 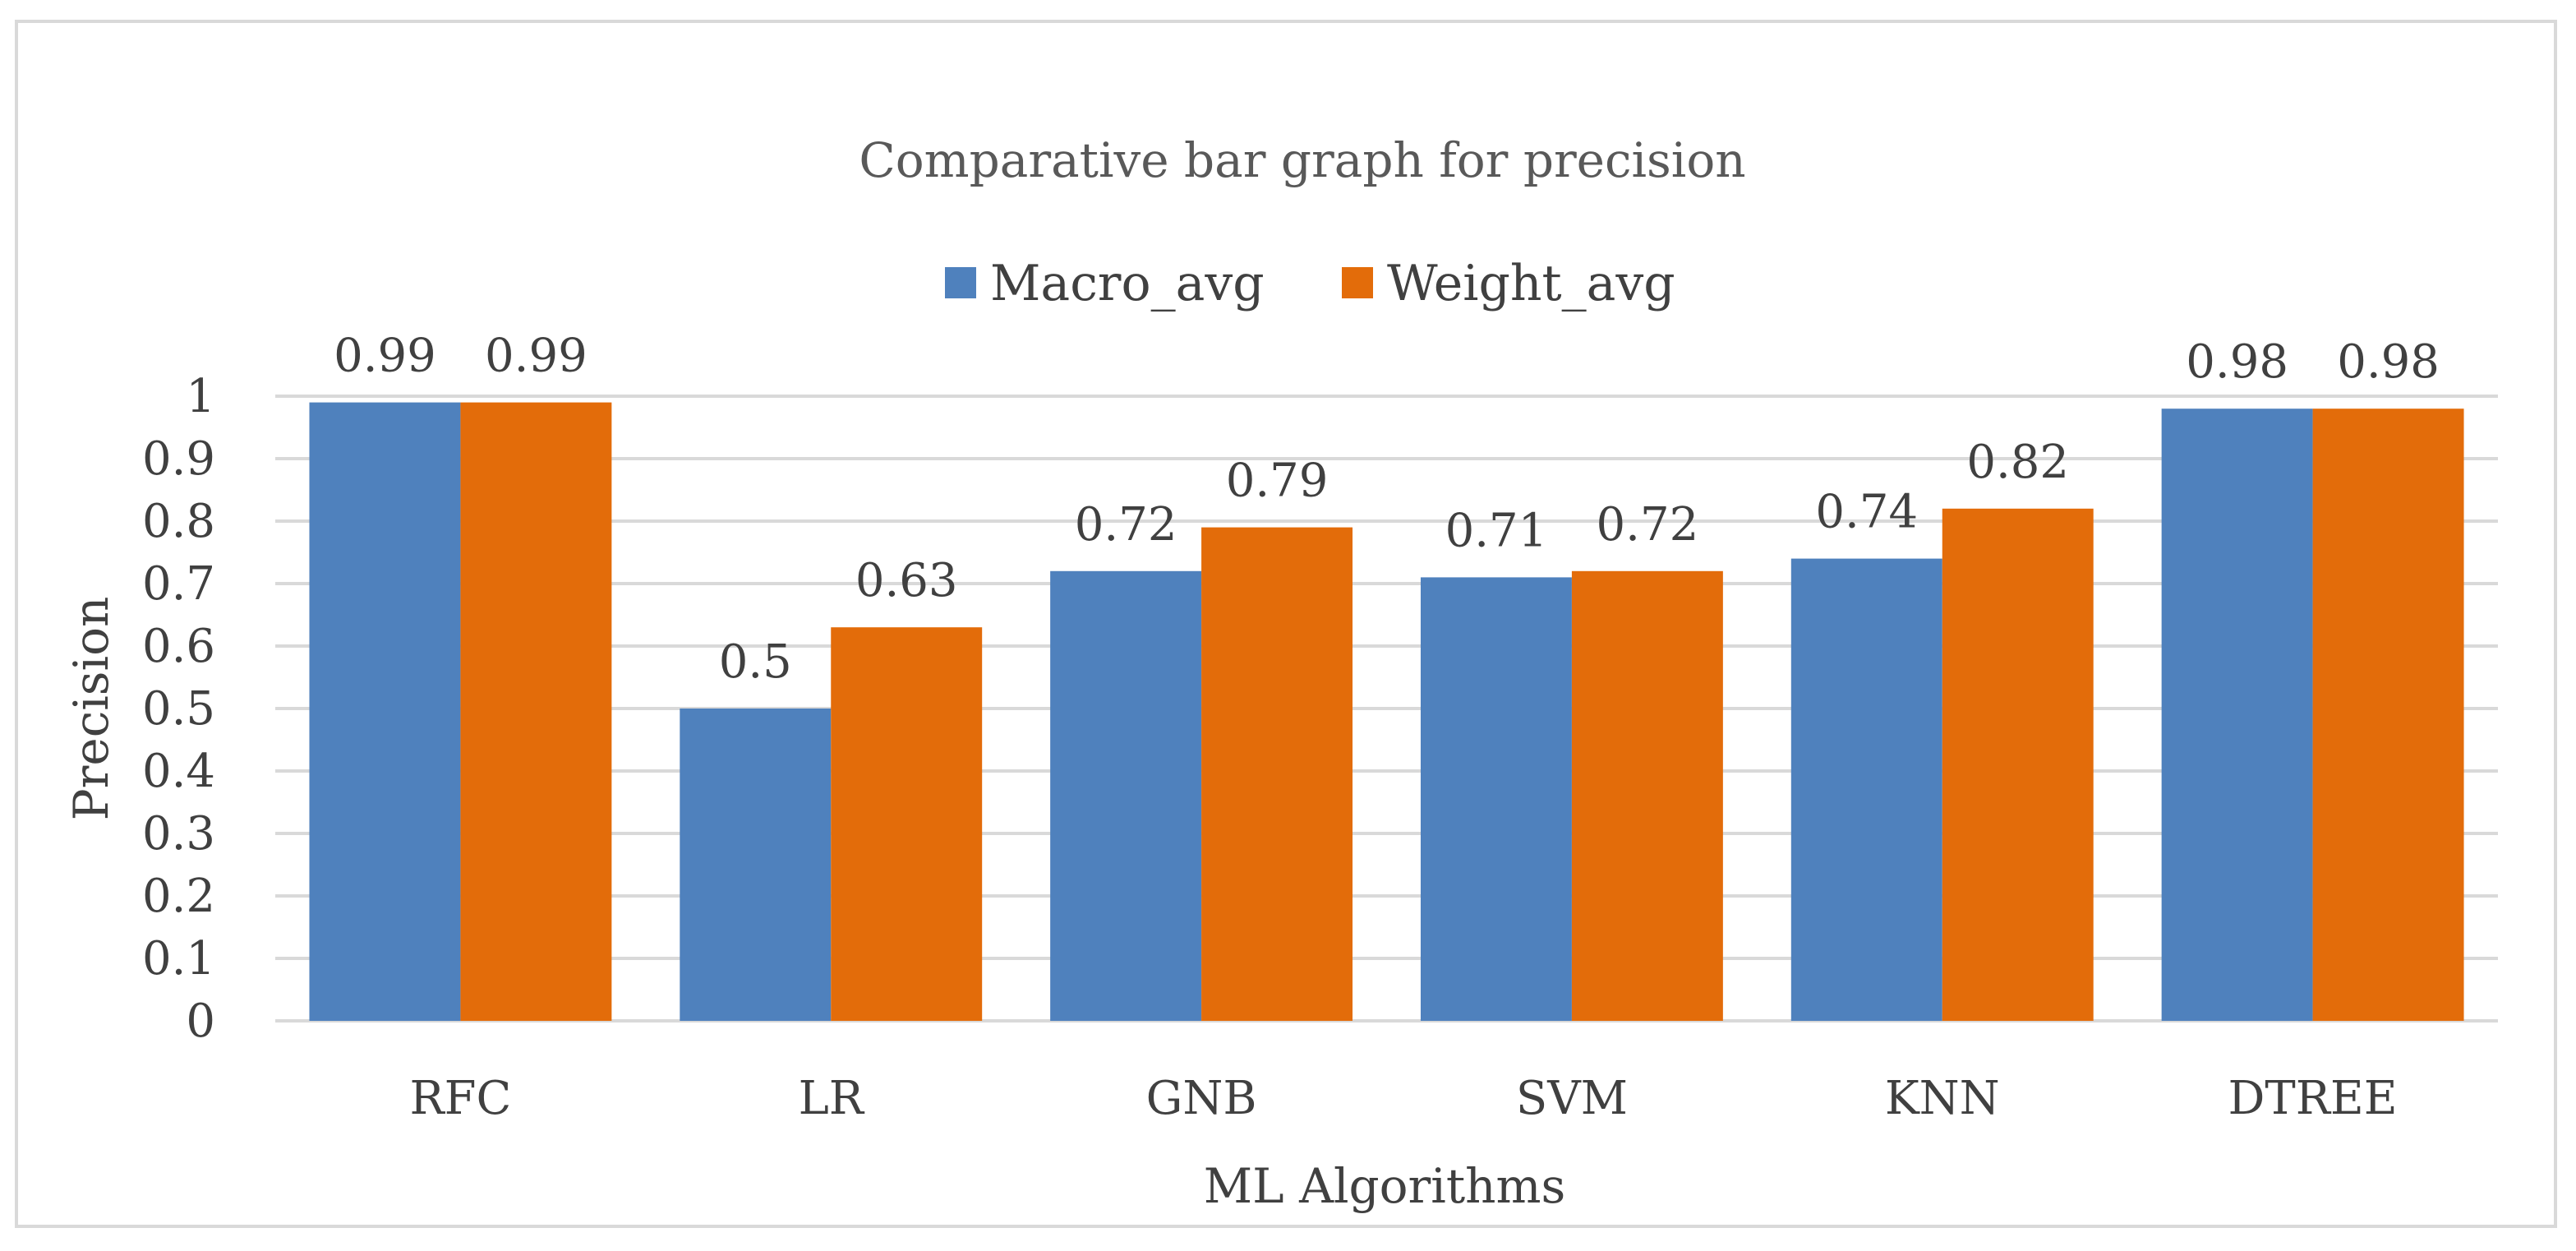 I want to click on bar-macro-avg-rfc, so click(x=385, y=712).